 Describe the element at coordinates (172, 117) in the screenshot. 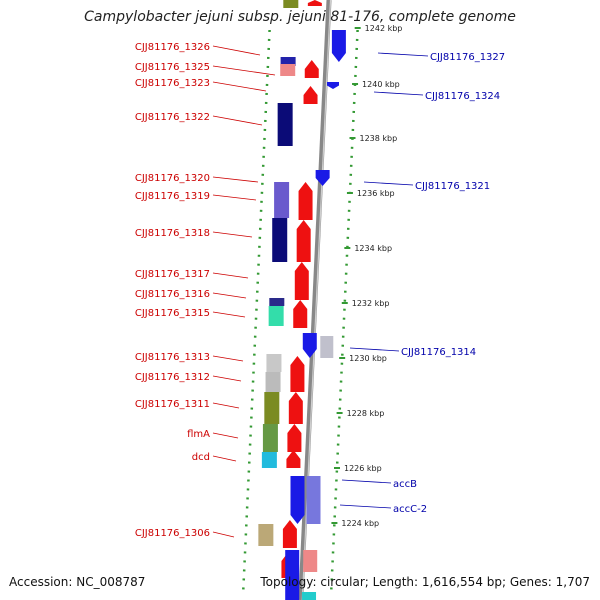

I see `gene-label: CJJ81176_1322` at that location.